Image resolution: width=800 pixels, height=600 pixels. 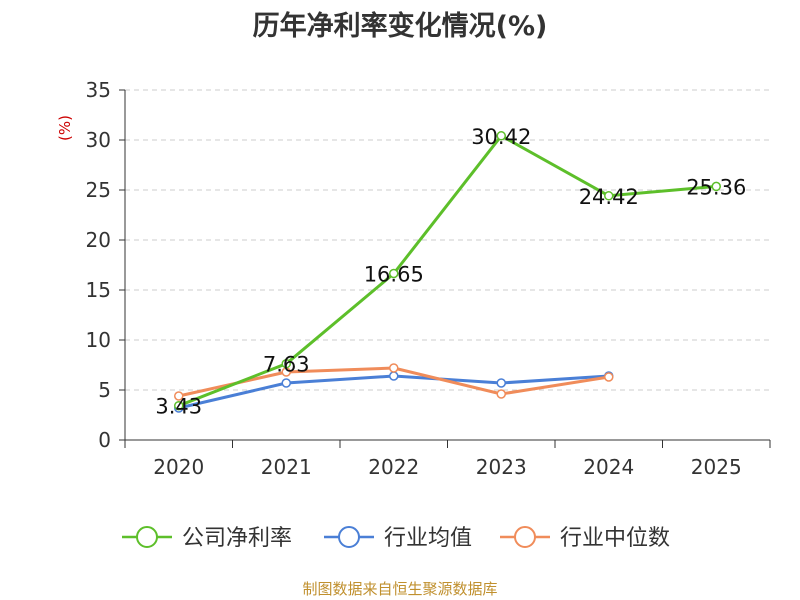 What do you see at coordinates (65, 128) in the screenshot?
I see `y-axis-label: (%)` at bounding box center [65, 128].